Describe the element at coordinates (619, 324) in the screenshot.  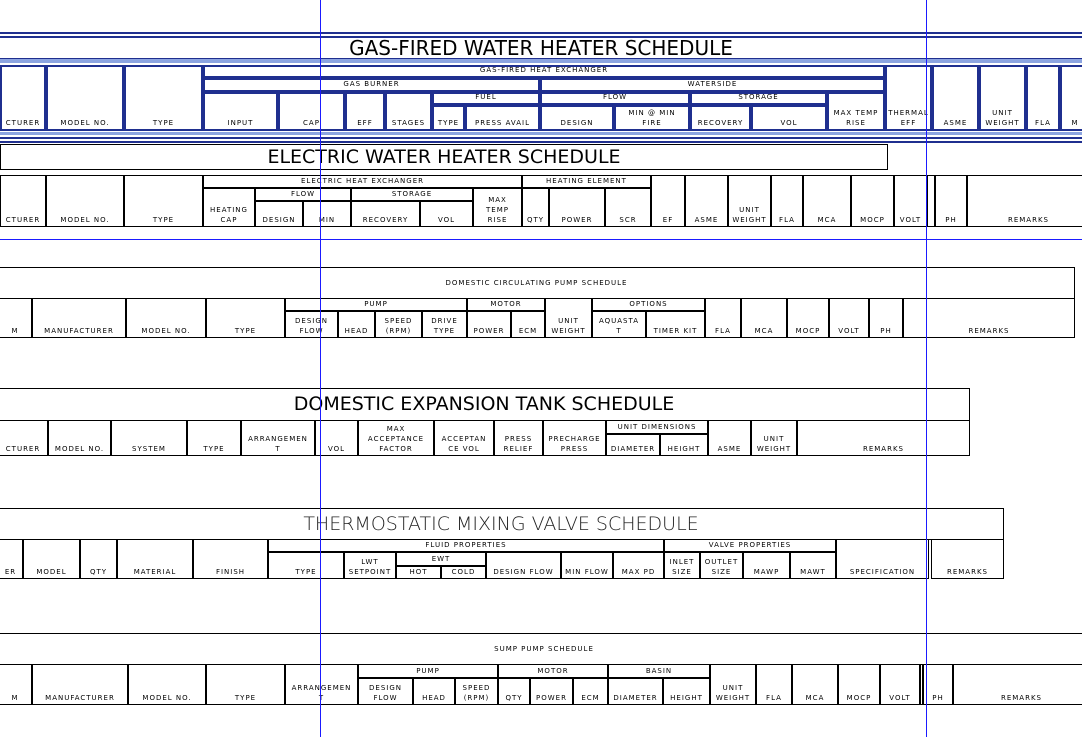
I see `column-header: AQUASTA T` at that location.